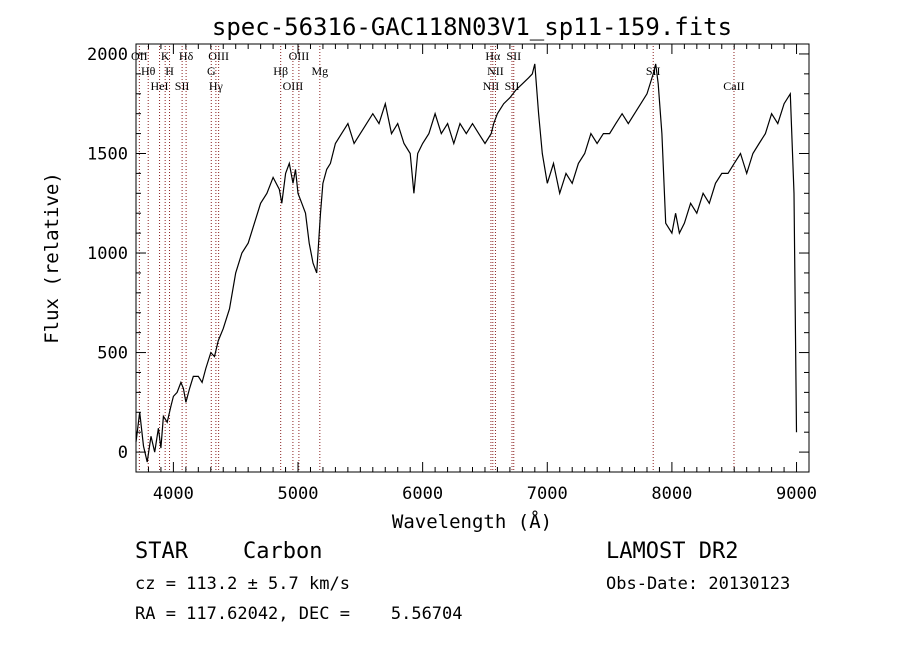  I want to click on spectral-line-label: Hδ, so click(186, 56).